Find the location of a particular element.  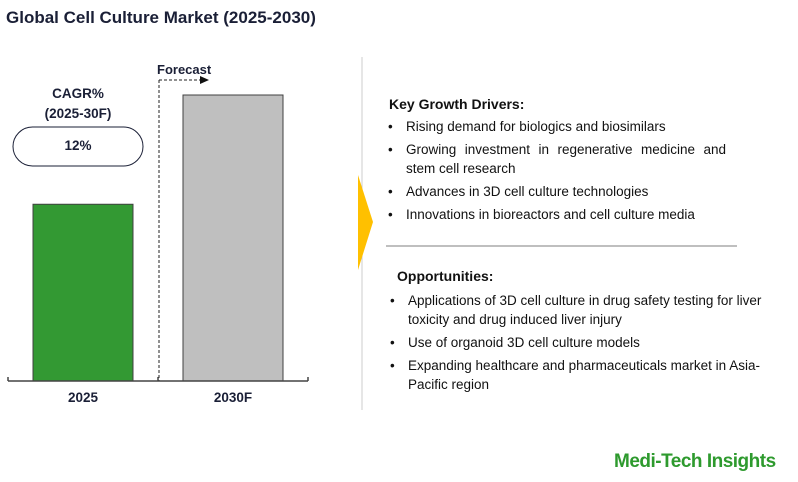

bar-2025 is located at coordinates (83, 292).